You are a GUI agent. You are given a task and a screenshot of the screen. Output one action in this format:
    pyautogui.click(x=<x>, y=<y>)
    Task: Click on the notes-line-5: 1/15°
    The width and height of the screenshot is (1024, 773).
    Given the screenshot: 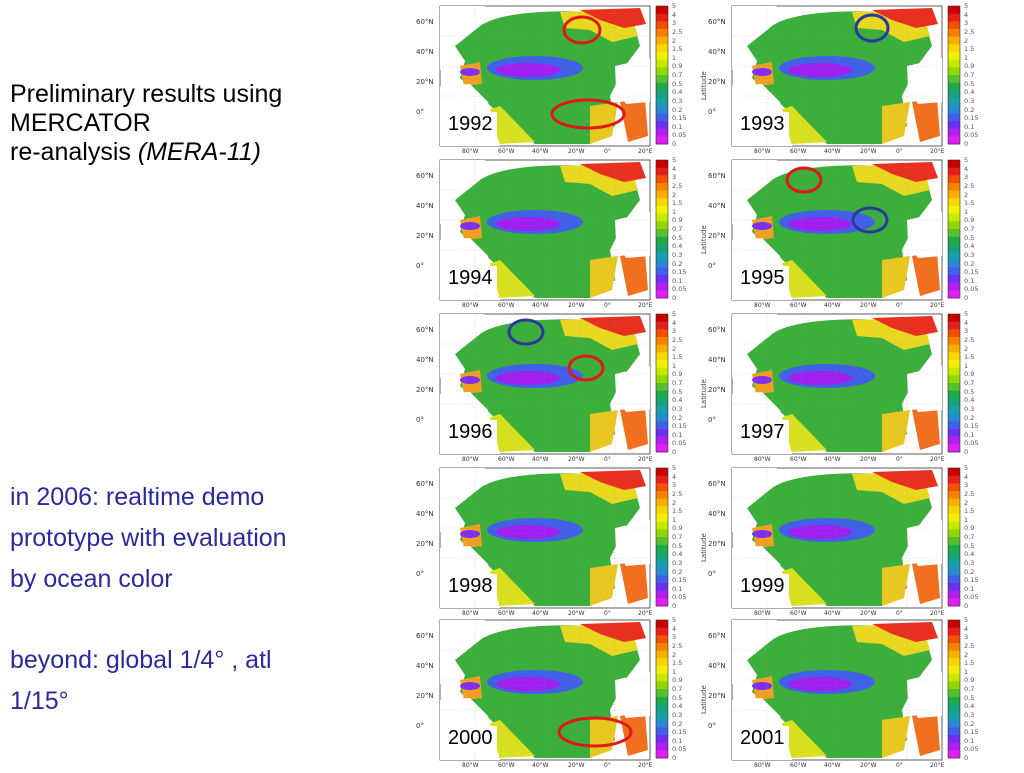 What is the action you would take?
    pyautogui.click(x=39, y=701)
    